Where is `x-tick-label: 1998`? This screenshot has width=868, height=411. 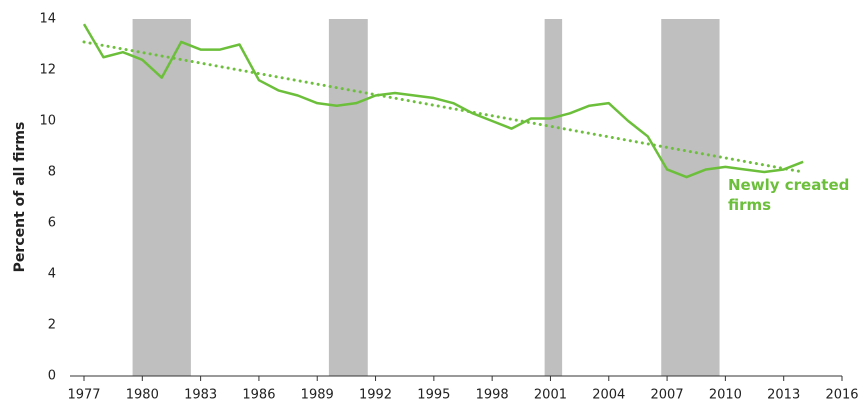
x-tick-label: 1998 is located at coordinates (492, 395).